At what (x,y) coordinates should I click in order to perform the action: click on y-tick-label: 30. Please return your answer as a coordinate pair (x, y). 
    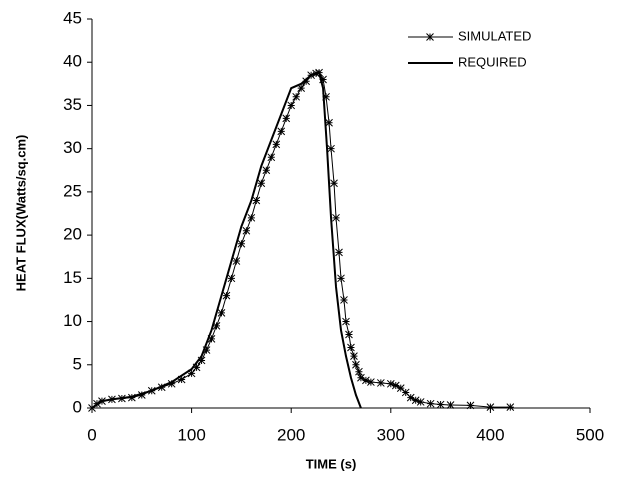
    Looking at the image, I should click on (72, 147).